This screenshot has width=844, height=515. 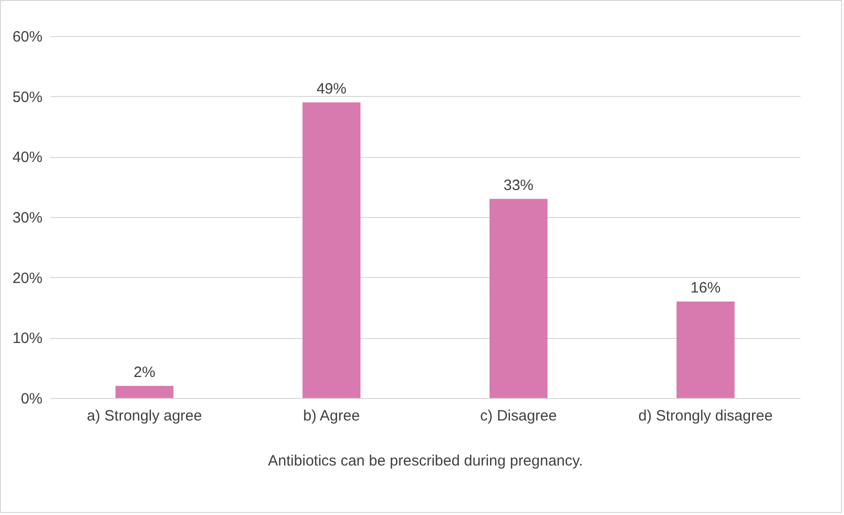 What do you see at coordinates (145, 372) in the screenshot?
I see `data-label: 2%` at bounding box center [145, 372].